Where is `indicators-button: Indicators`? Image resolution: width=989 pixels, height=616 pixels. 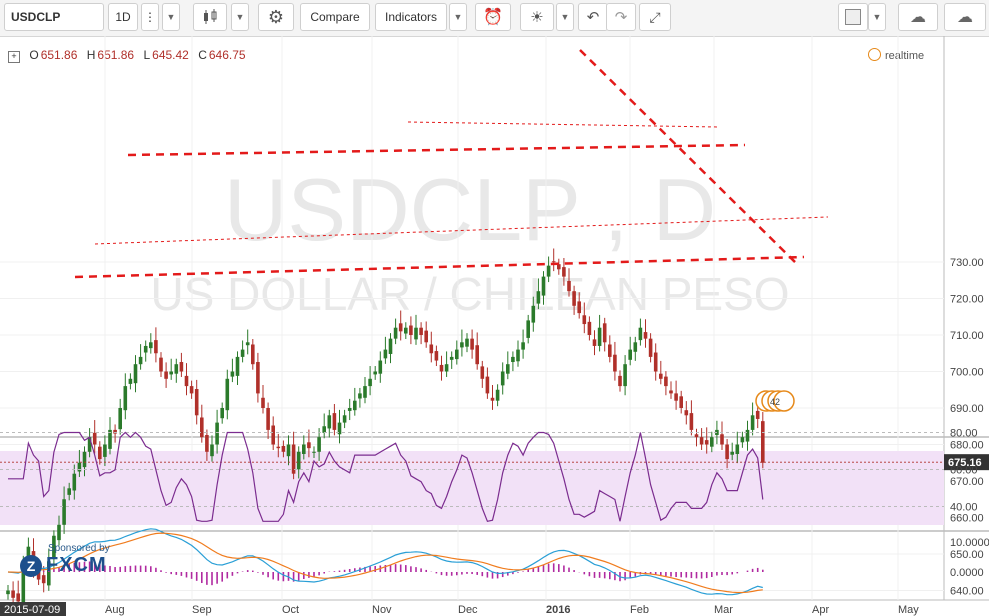 indicators-button: Indicators is located at coordinates (411, 17).